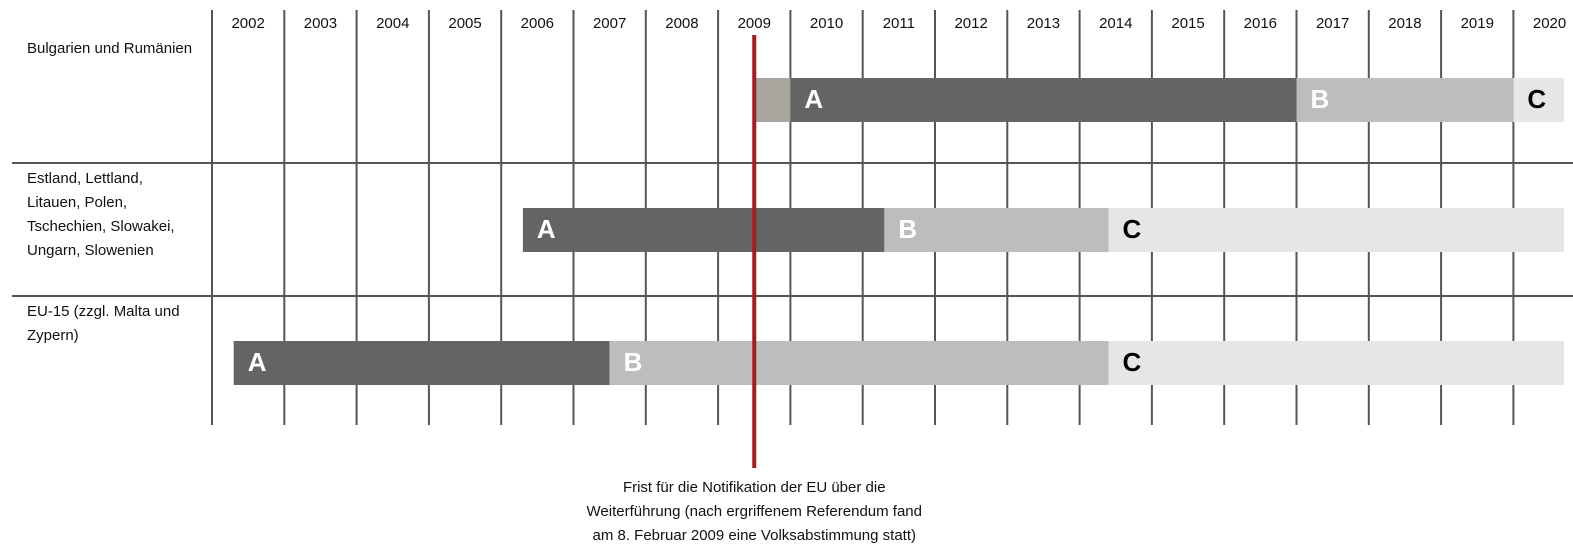 The image size is (1573, 546). Describe the element at coordinates (1477, 23) in the screenshot. I see `x-tick-label: 2019` at that location.